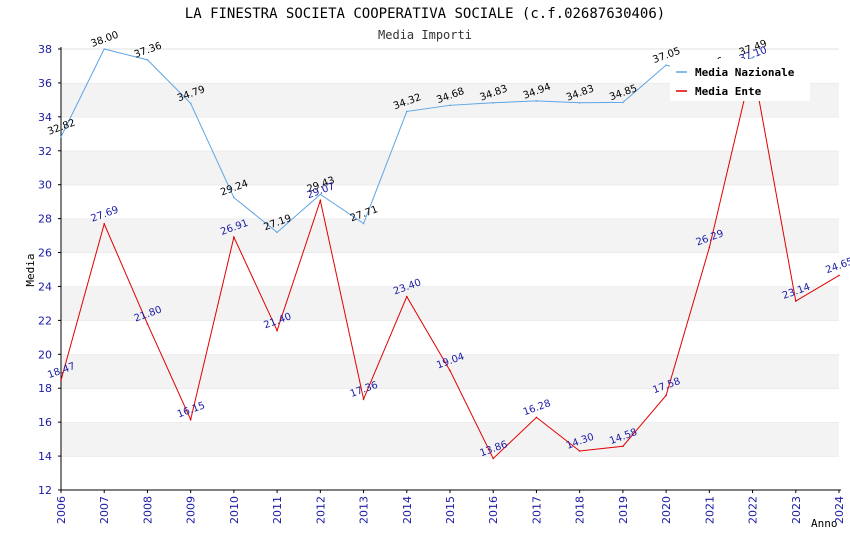 The height and width of the screenshot is (550, 850). I want to click on y-tick-label: 24, so click(45, 286).